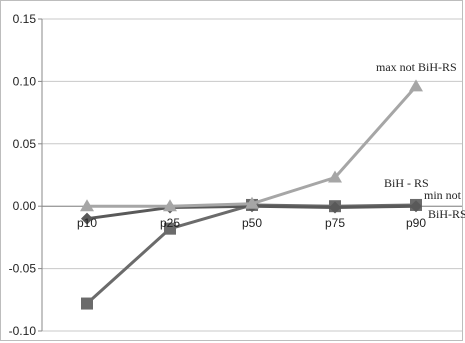 The width and height of the screenshot is (465, 343). What do you see at coordinates (335, 223) in the screenshot?
I see `x-tick-label: p75` at bounding box center [335, 223].